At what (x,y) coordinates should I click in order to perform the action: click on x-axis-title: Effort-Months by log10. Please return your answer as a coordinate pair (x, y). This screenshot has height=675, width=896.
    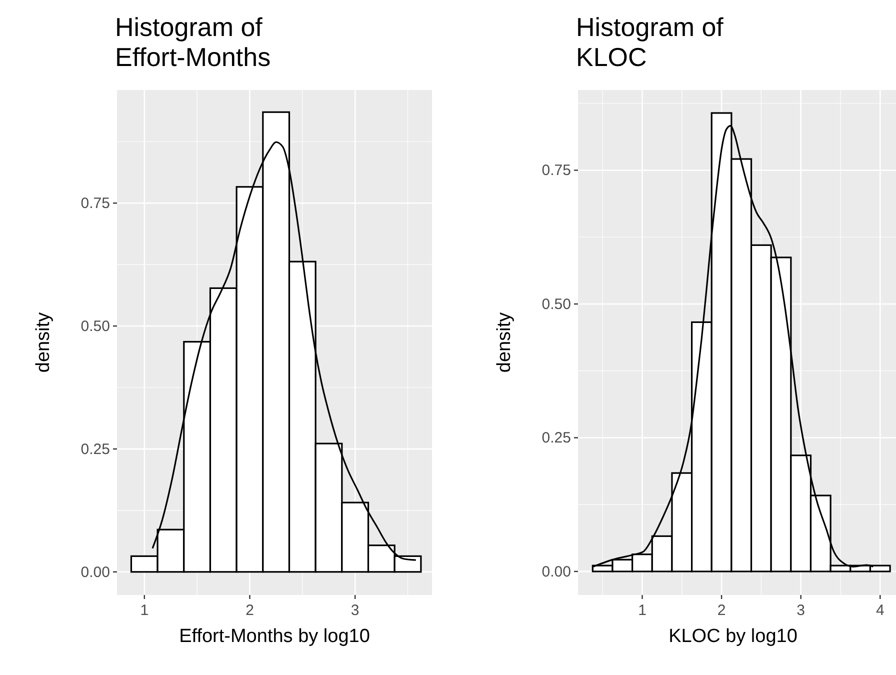
    Looking at the image, I should click on (274, 636).